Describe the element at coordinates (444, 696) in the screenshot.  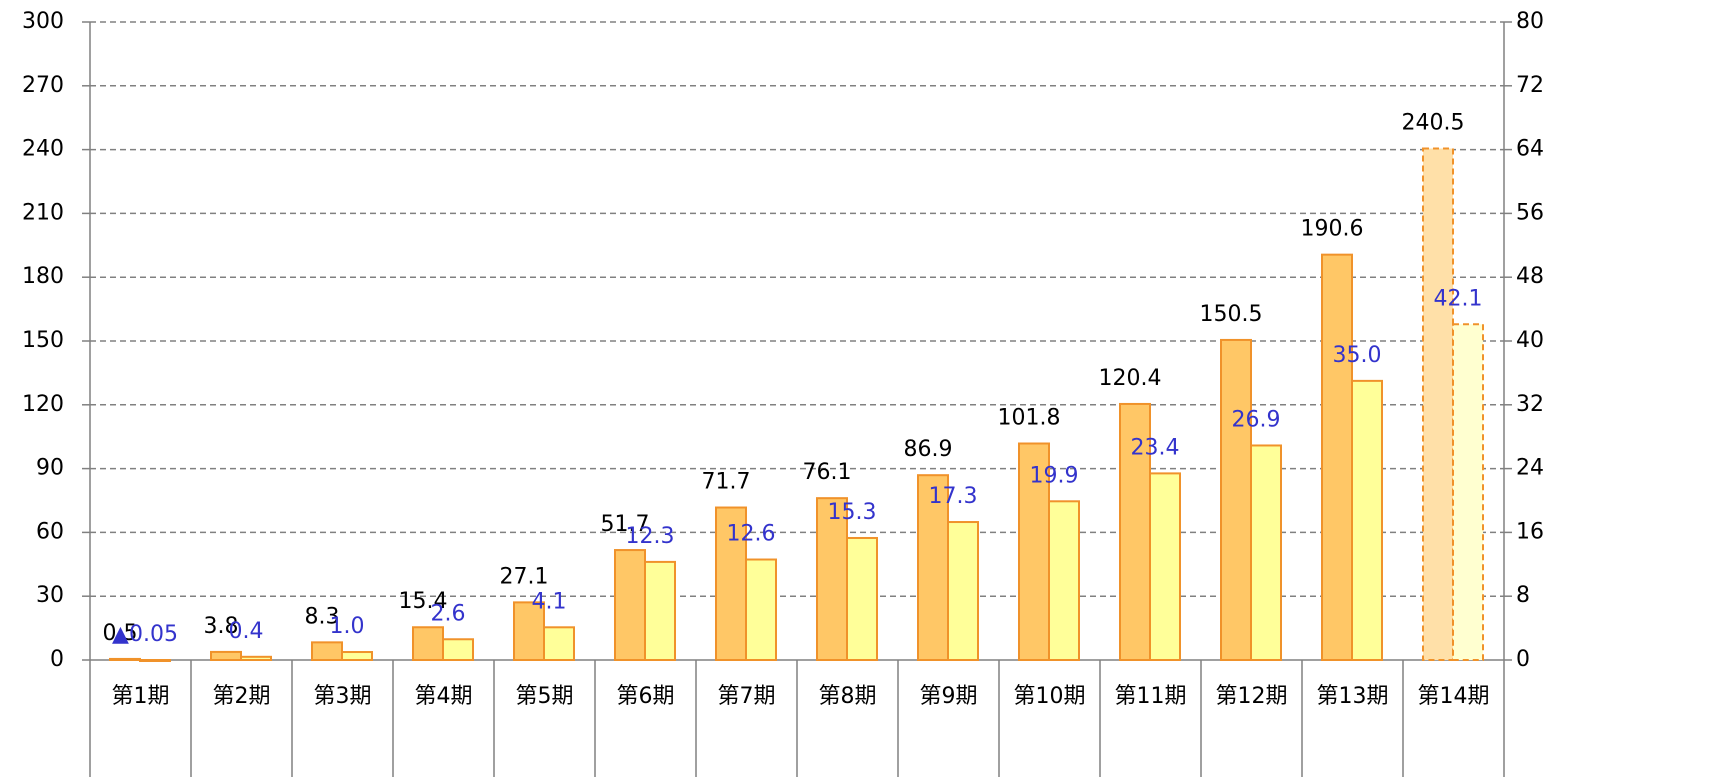
I see `x-tick-label: 第4期` at that location.